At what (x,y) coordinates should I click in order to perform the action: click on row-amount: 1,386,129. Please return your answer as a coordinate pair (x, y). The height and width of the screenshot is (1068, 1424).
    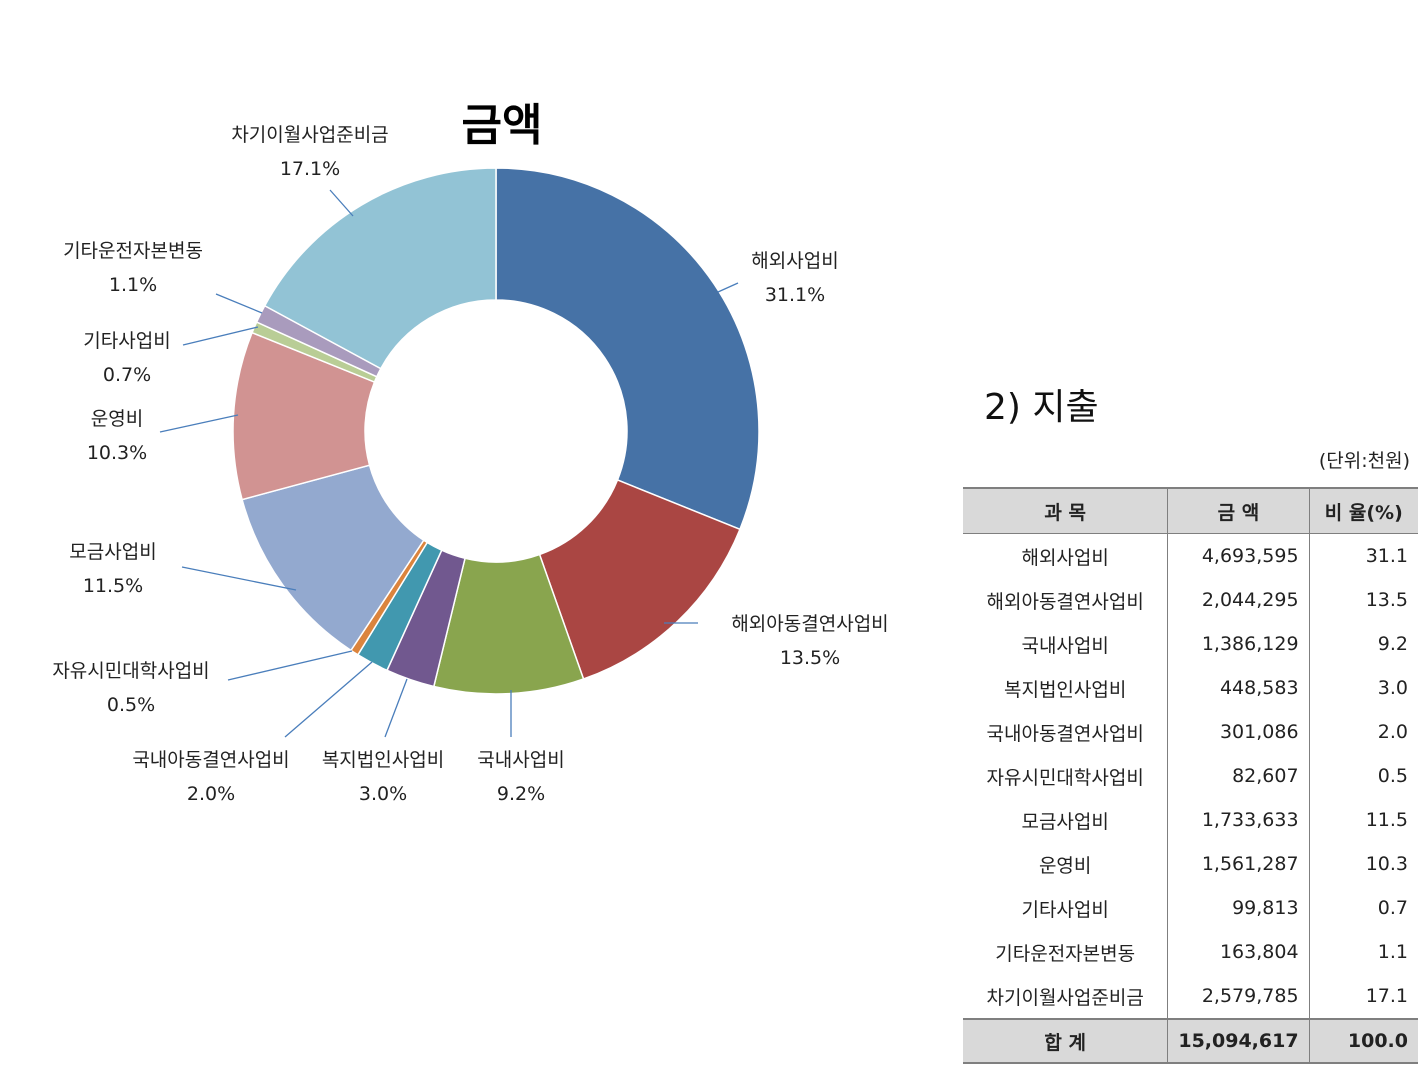
    Looking at the image, I should click on (1238, 644).